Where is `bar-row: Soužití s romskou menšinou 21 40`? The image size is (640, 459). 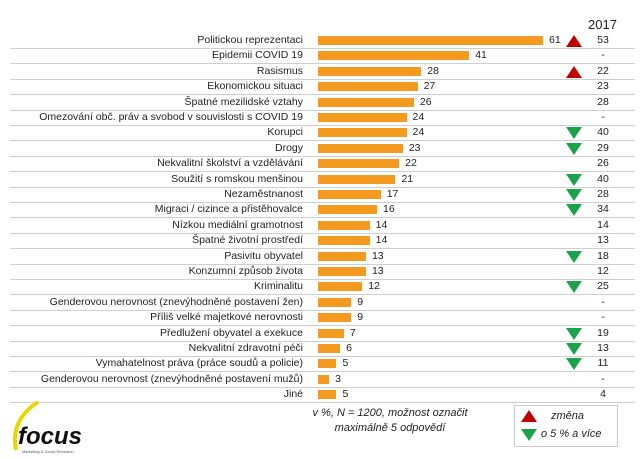 bar-row: Soužití s romskou menšinou 21 40 is located at coordinates (322, 180).